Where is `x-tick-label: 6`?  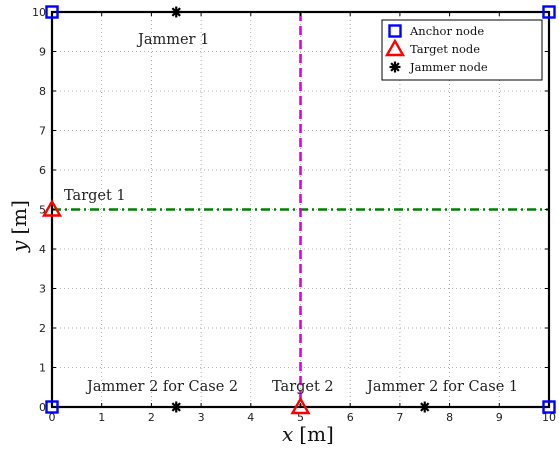 x-tick-label: 6 is located at coordinates (350, 417).